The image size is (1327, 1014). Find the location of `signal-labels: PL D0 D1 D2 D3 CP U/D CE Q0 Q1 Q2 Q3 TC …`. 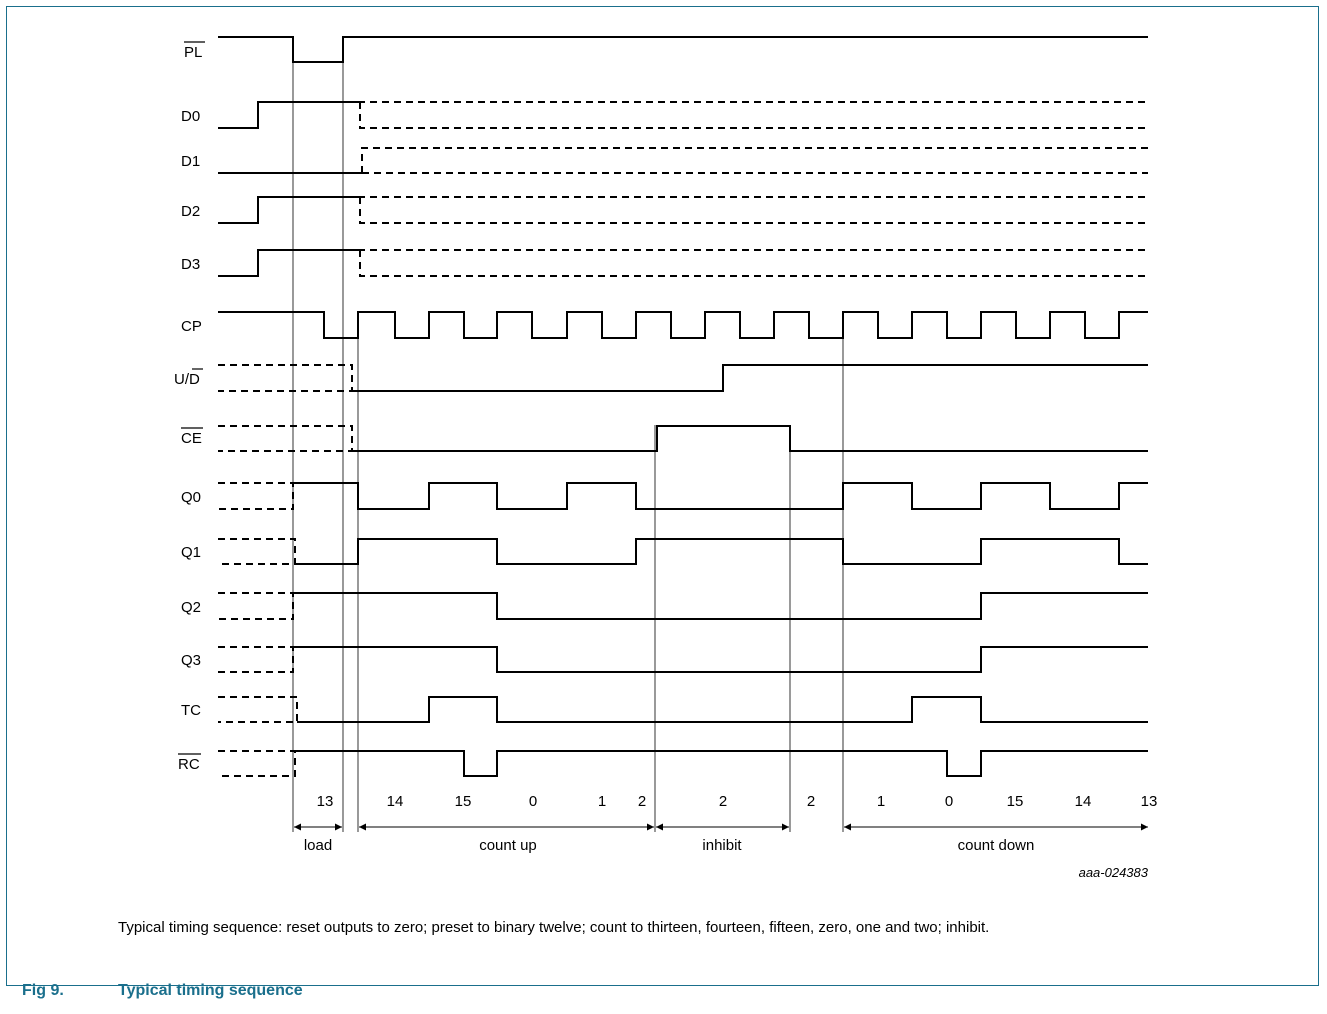

signal-labels: PL D0 D1 D2 D3 CP U/D CE Q0 Q1 Q2 Q3 TC … is located at coordinates (189, 407).